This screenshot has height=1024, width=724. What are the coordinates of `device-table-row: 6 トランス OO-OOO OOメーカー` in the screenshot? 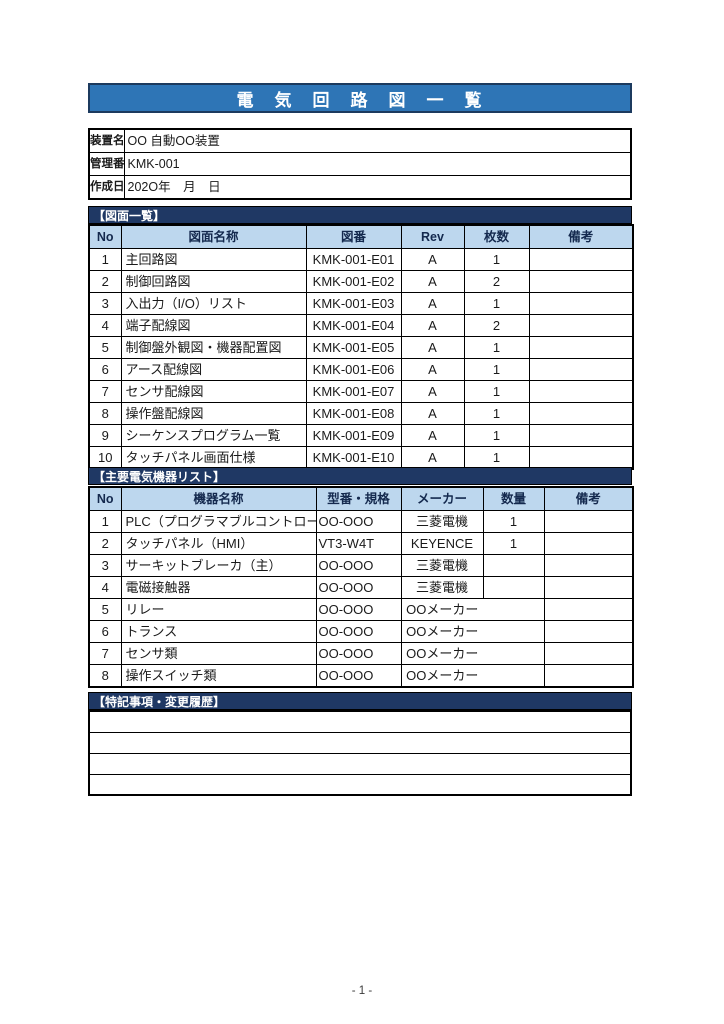 It's located at (361, 631).